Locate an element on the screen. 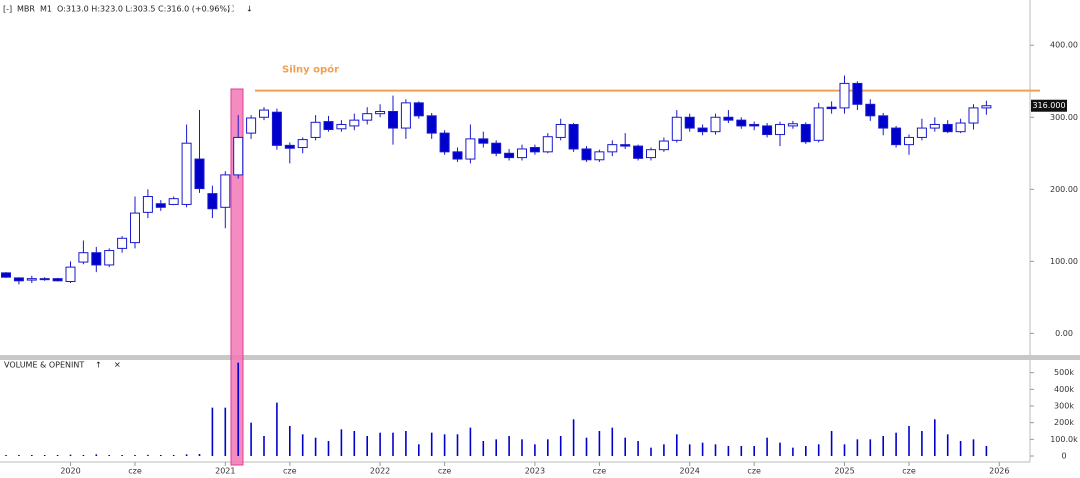 The image size is (1080, 478). last-price-label: 316.000 is located at coordinates (1048, 105).